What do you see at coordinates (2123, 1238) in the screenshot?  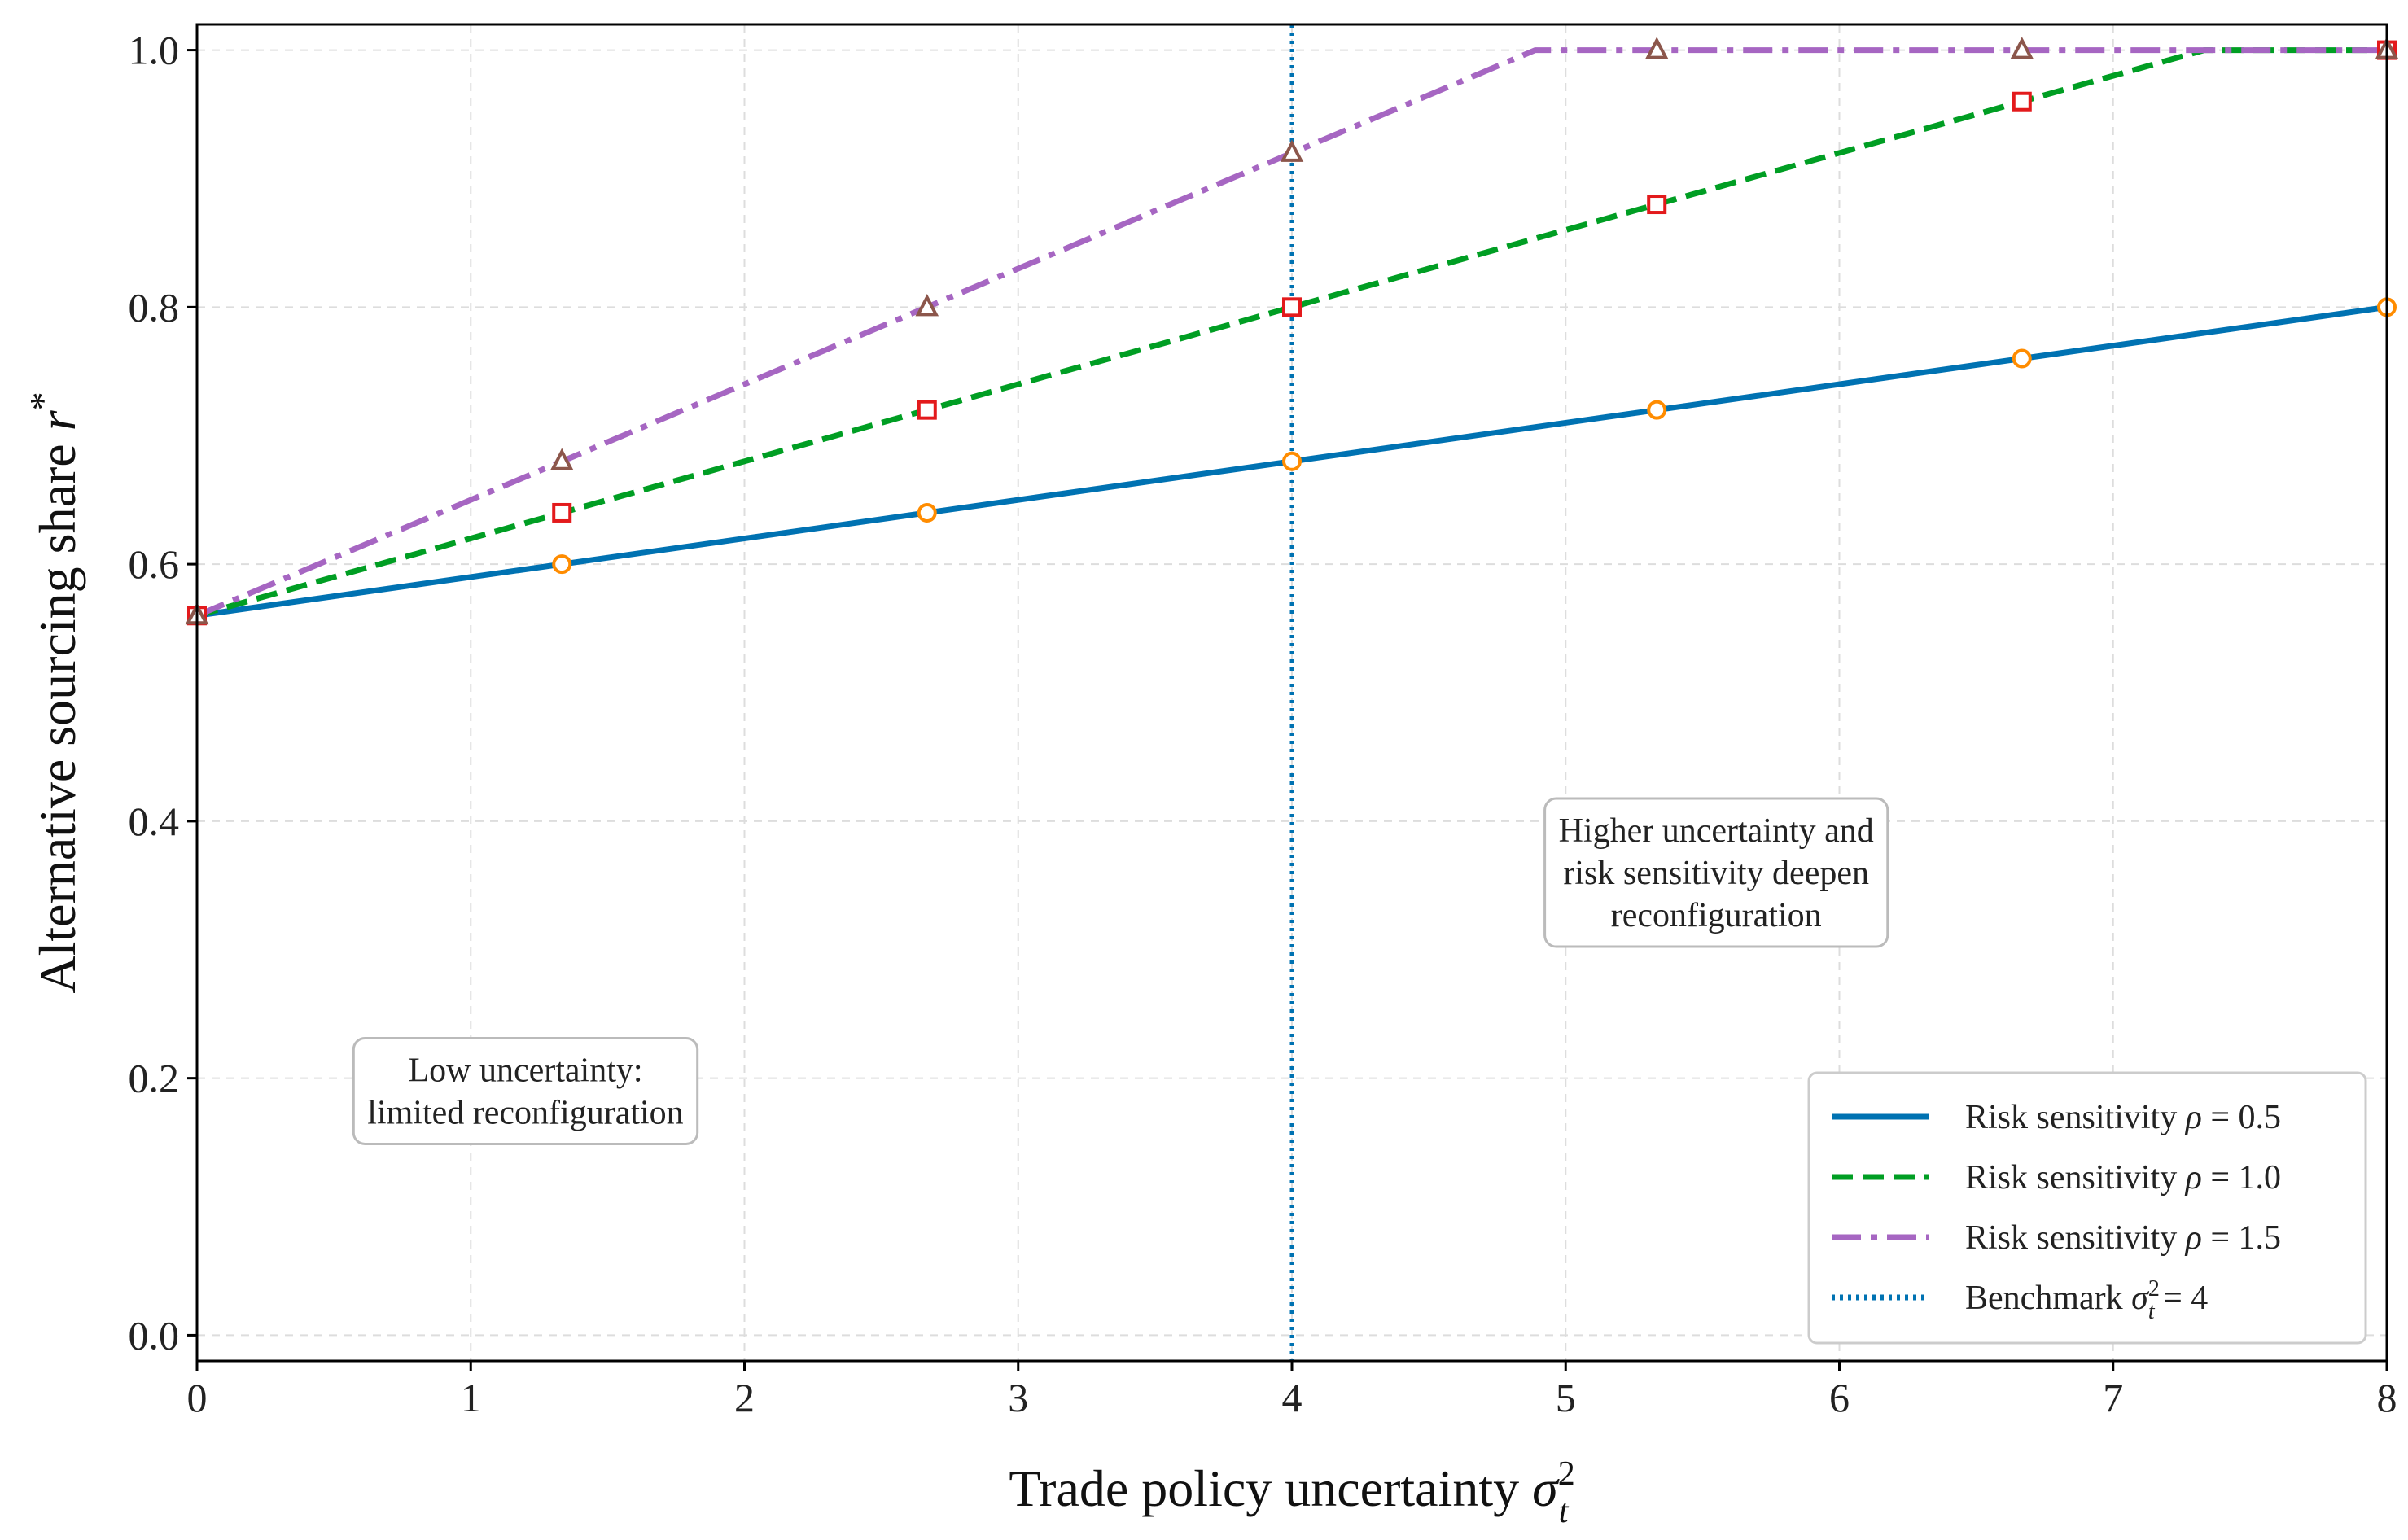 I see `legend-label-3: Risk sensitivity ρ = 1.5` at bounding box center [2123, 1238].